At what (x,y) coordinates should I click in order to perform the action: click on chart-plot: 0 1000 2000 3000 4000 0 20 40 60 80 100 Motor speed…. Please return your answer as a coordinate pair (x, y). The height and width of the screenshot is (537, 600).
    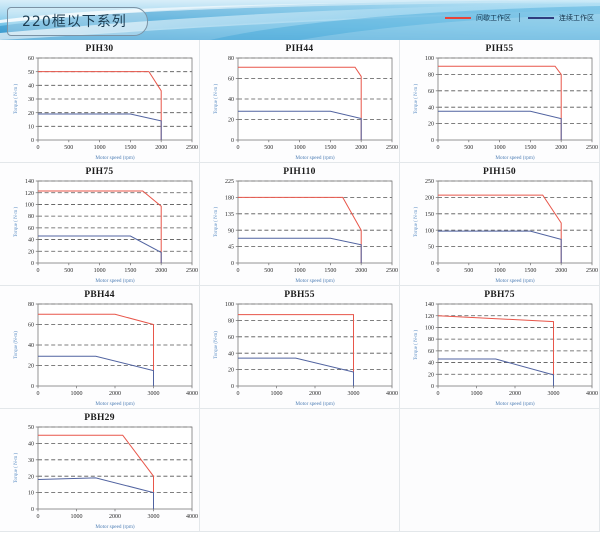
    Looking at the image, I should click on (306, 354).